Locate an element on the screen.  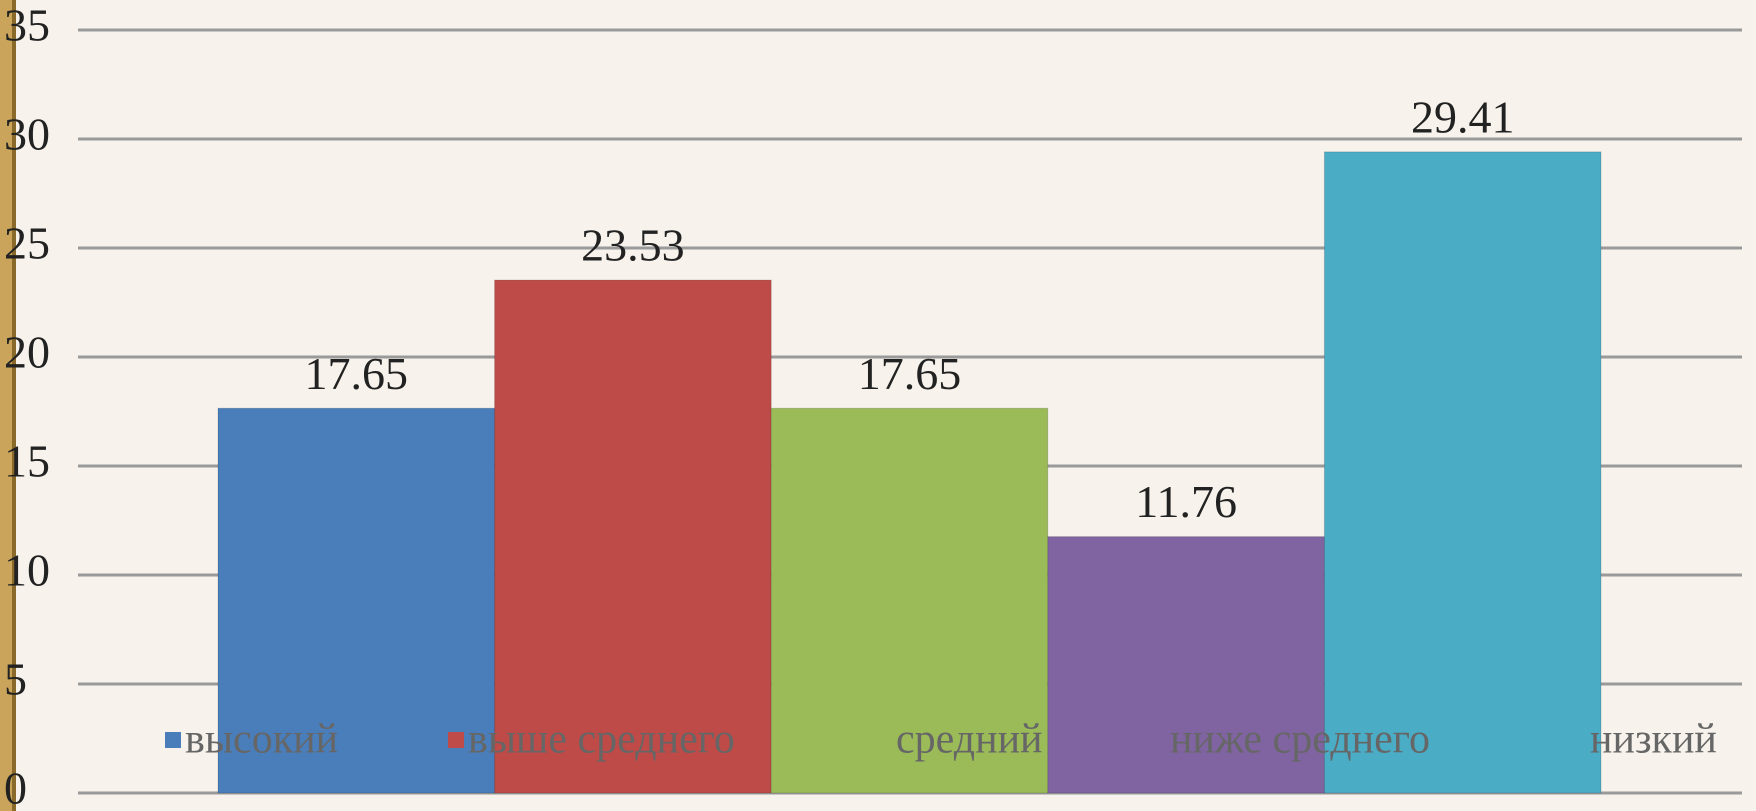
value-label: 29.41 is located at coordinates (1463, 116).